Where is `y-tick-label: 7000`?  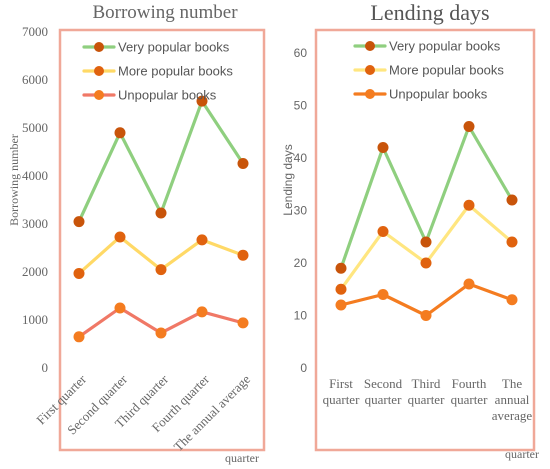 y-tick-label: 7000 is located at coordinates (35, 31).